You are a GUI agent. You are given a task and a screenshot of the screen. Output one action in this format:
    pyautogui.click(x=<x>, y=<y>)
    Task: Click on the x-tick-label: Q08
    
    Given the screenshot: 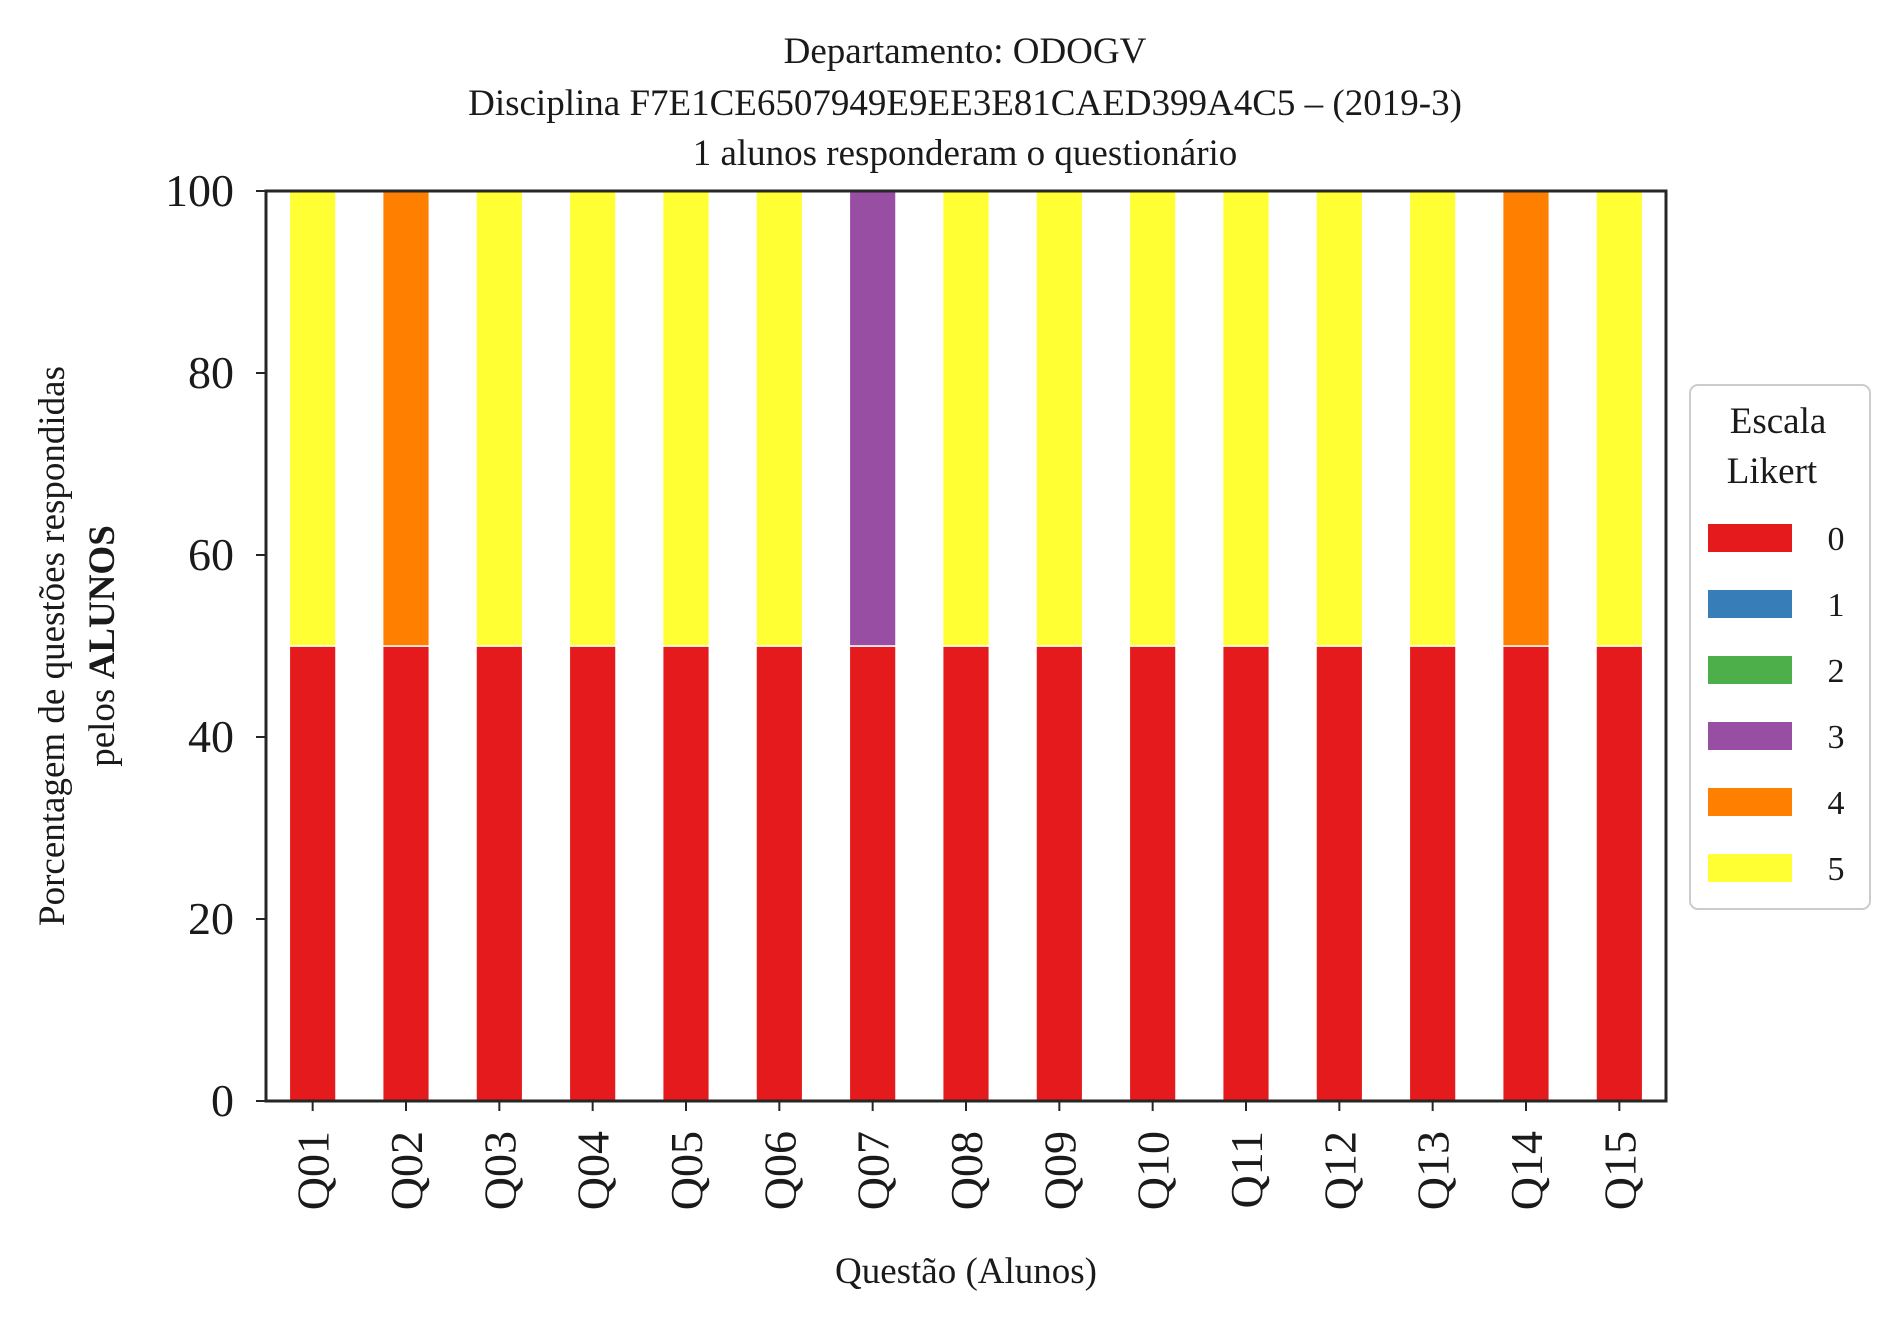 What is the action you would take?
    pyautogui.click(x=966, y=1170)
    